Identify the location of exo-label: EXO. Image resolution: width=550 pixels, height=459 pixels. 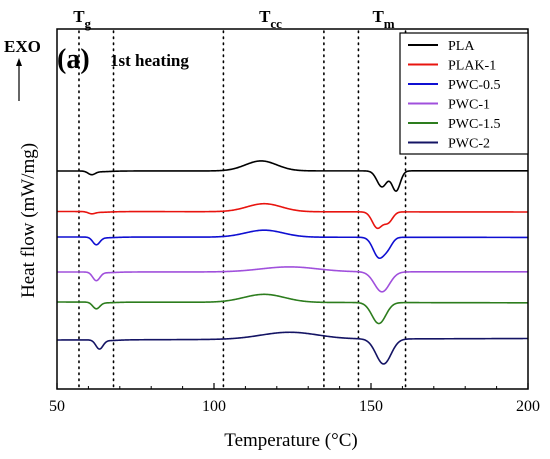
(22, 46).